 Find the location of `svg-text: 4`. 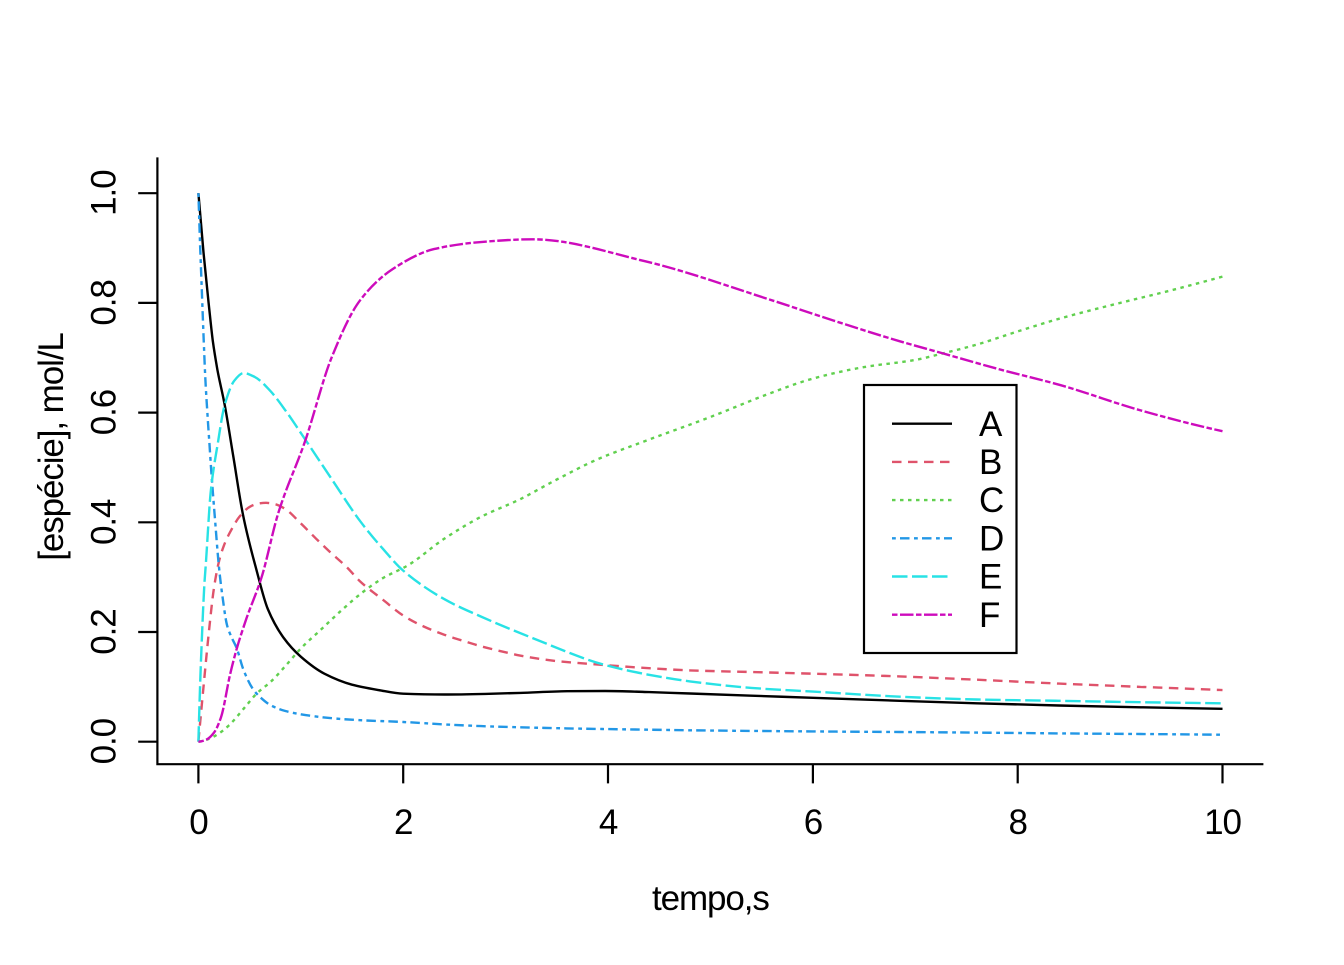

svg-text: 4 is located at coordinates (608, 822).